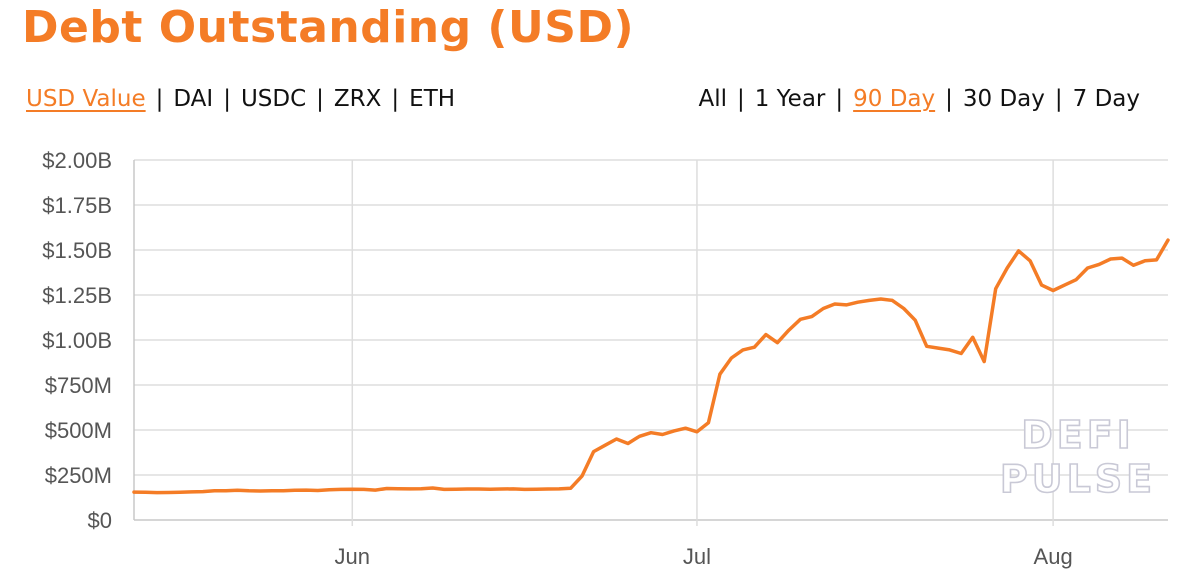 The width and height of the screenshot is (1200, 586). I want to click on y-tick-label: $1.00B, so click(77, 340).